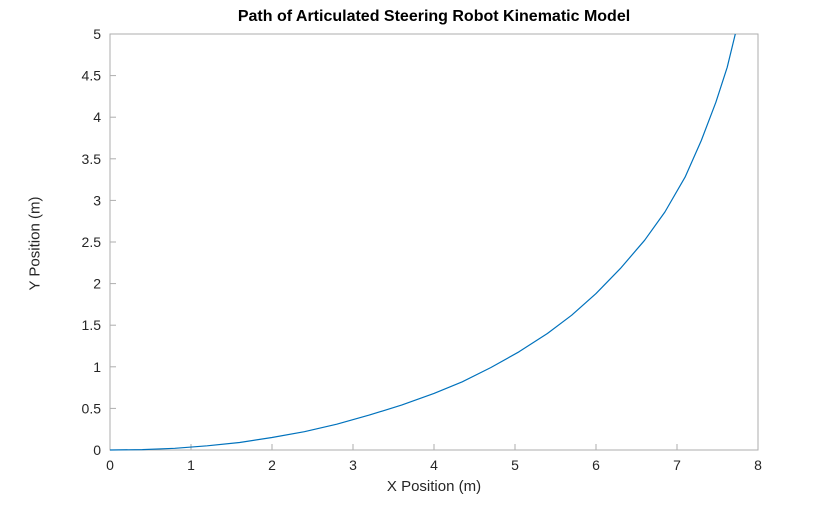 This screenshot has height=506, width=840. What do you see at coordinates (97, 367) in the screenshot?
I see `y-tick-label: 1` at bounding box center [97, 367].